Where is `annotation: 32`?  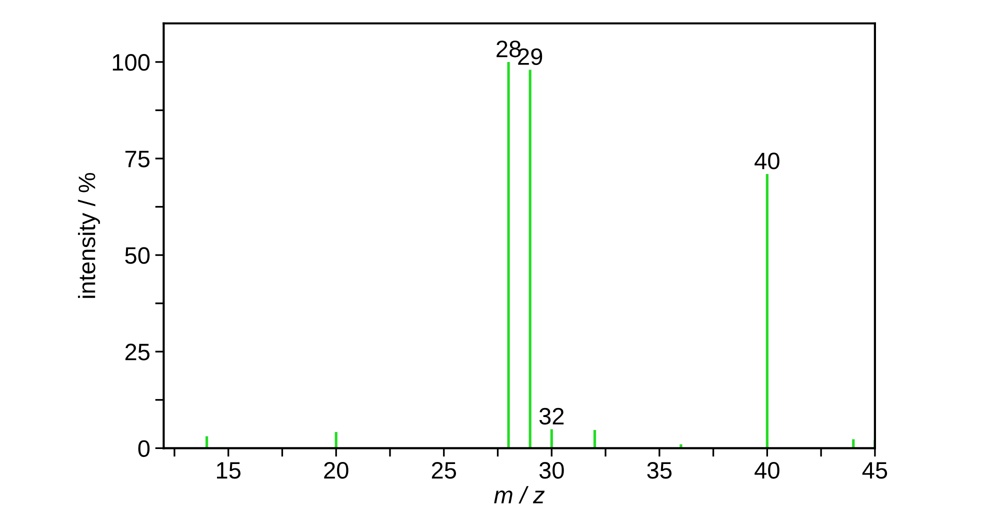 annotation: 32 is located at coordinates (551, 416).